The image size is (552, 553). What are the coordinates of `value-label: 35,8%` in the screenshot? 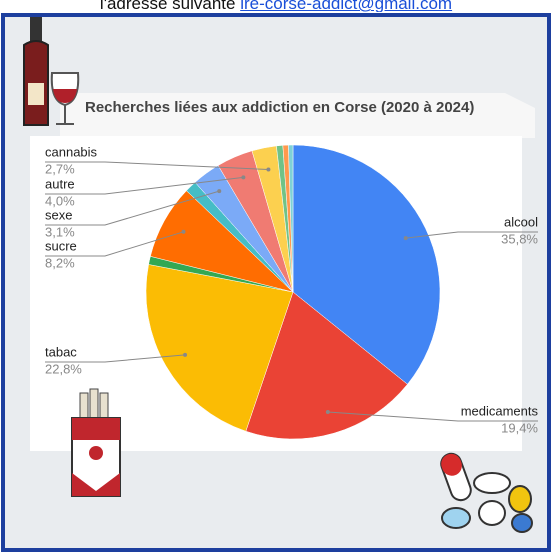 It's located at (519, 238).